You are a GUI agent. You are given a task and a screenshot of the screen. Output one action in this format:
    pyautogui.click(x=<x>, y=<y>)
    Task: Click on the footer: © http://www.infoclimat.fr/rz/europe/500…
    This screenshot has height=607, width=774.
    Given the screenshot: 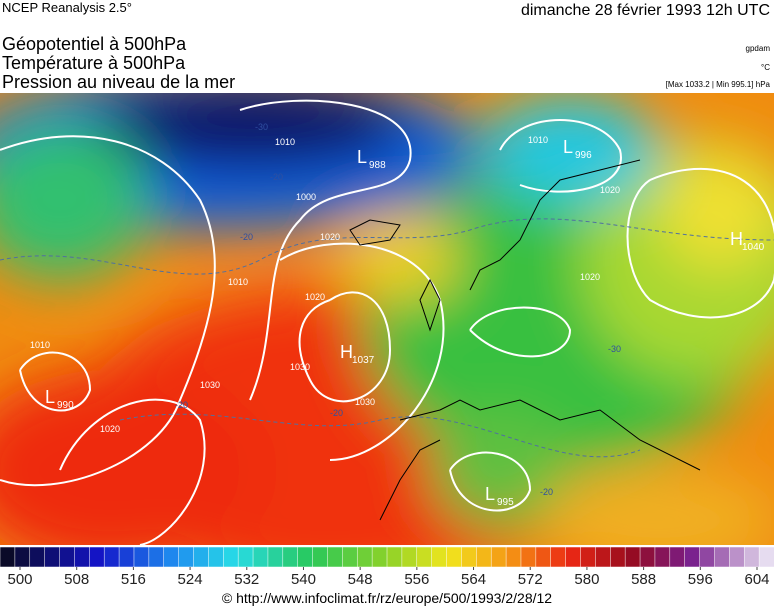 What is the action you would take?
    pyautogui.click(x=387, y=598)
    